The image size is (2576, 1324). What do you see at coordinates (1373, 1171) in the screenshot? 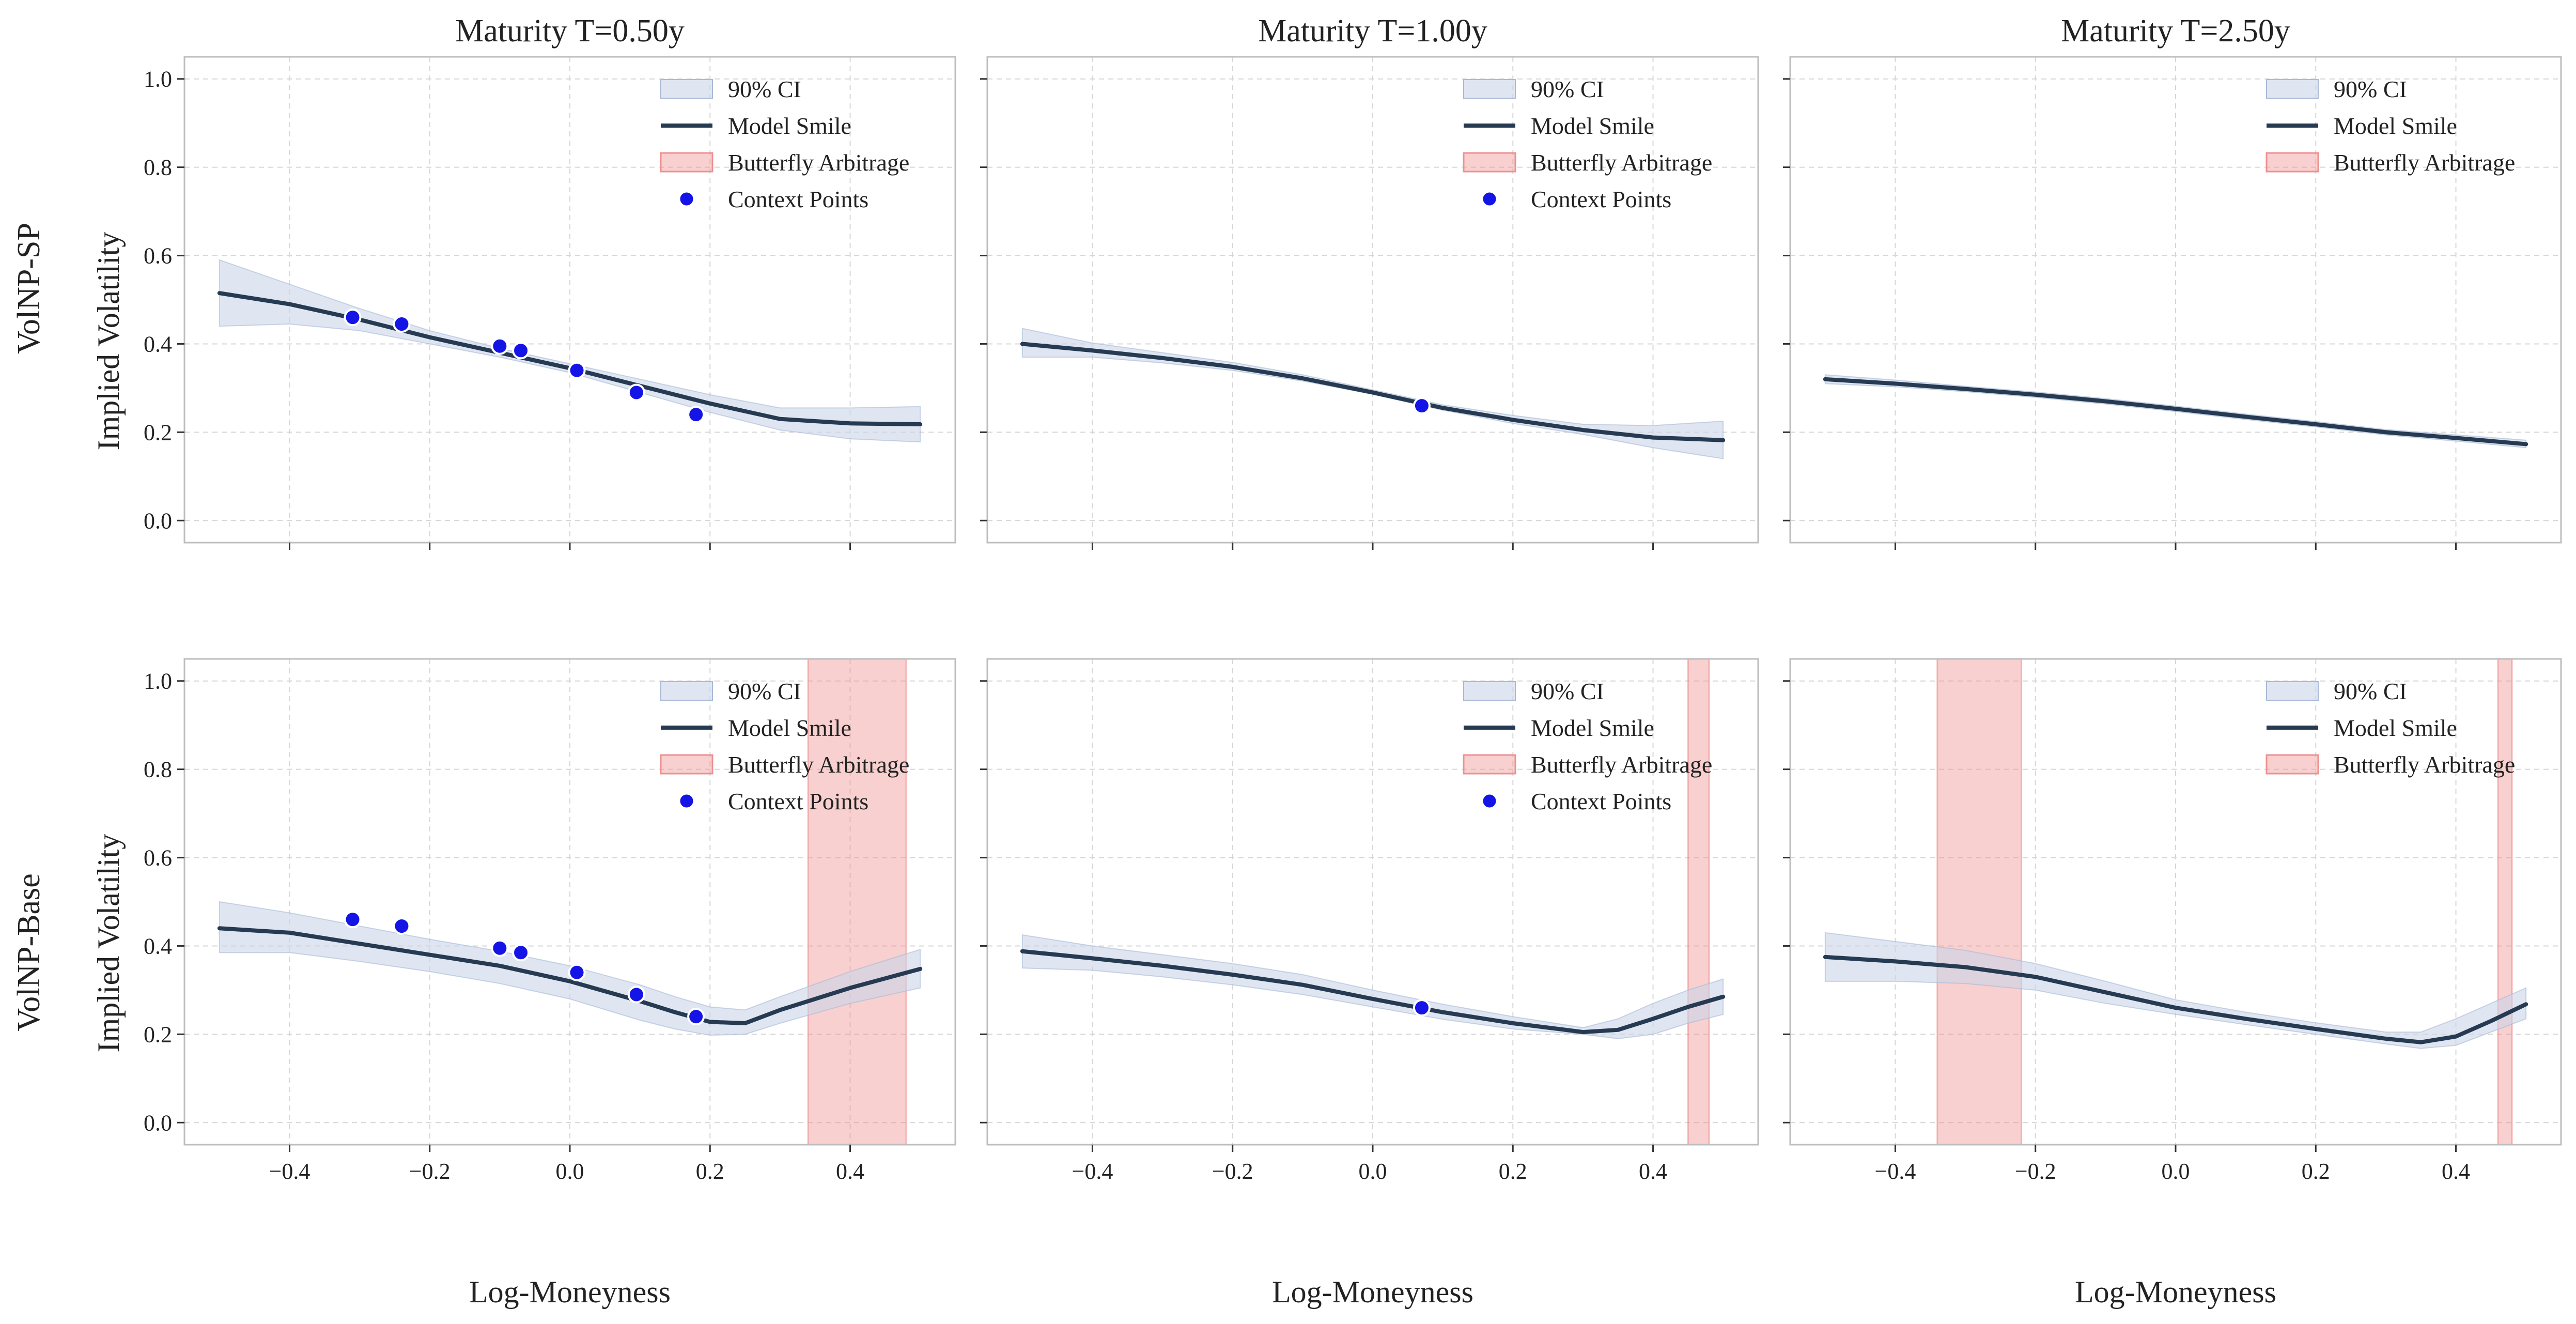
I see `panel-4-x-tick-label-2: 0.0` at bounding box center [1373, 1171].